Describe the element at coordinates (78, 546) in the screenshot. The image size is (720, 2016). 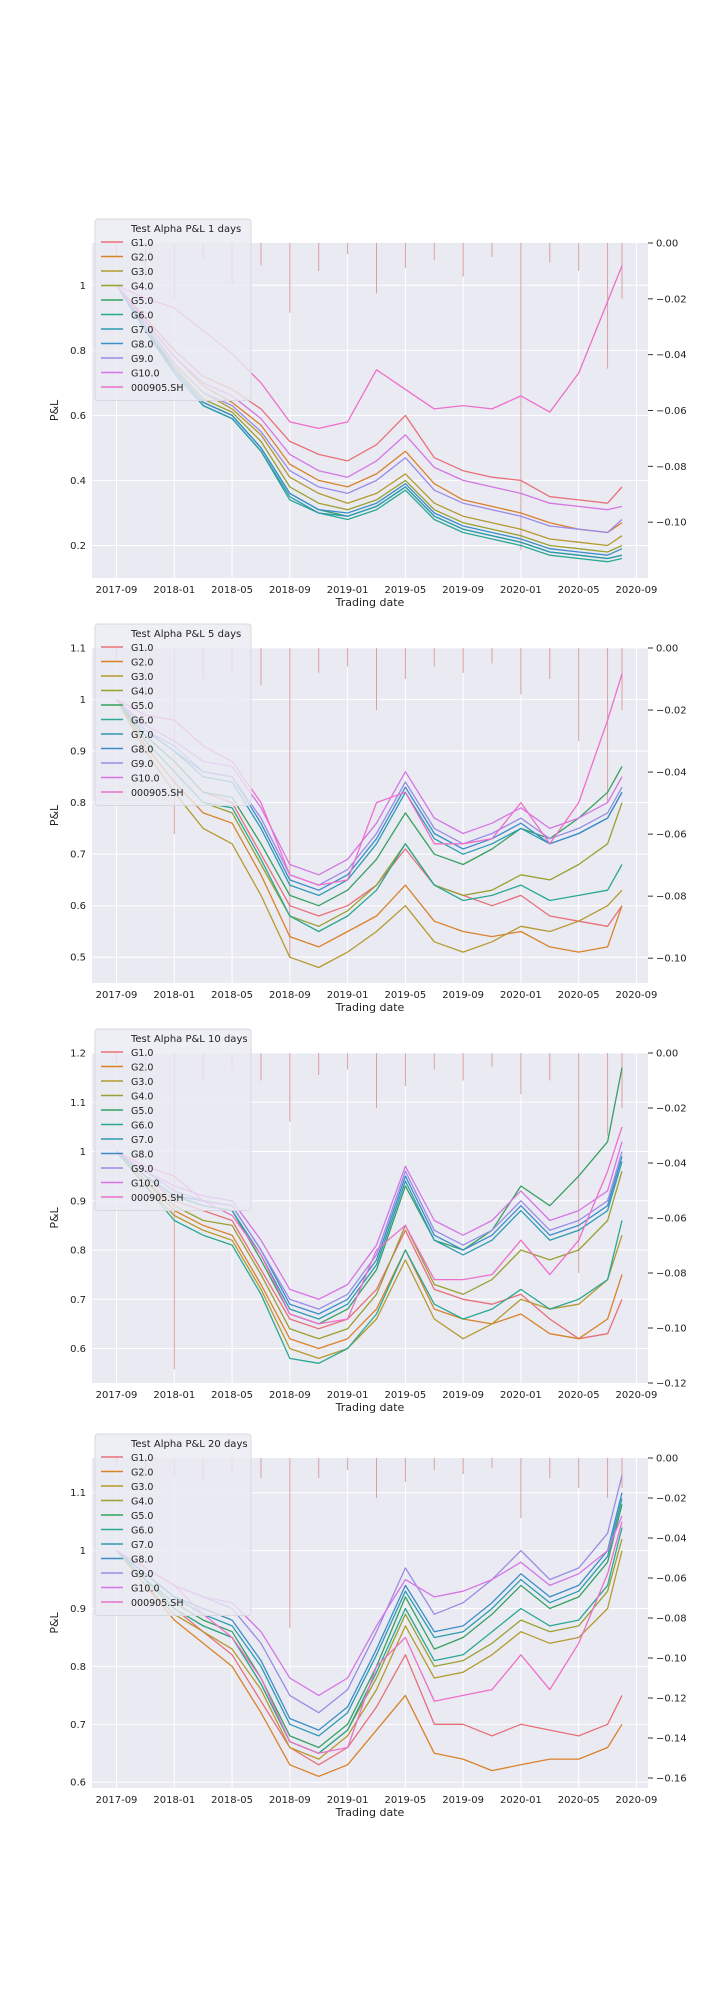
I see `y-tick-label: 0.2` at that location.